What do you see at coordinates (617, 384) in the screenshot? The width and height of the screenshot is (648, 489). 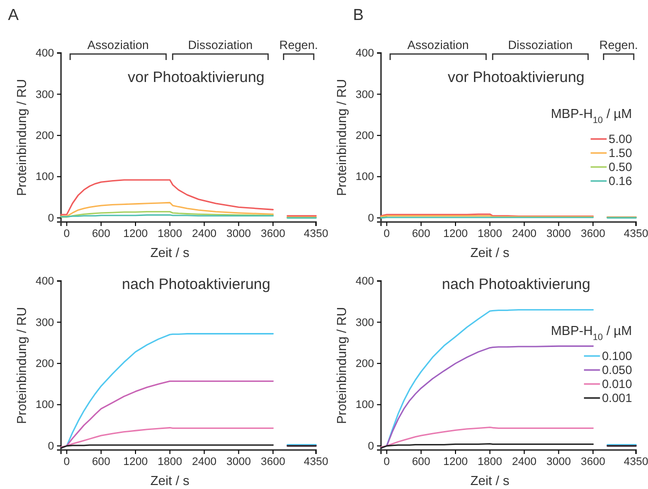 I see `legend-label: 0.010` at bounding box center [617, 384].